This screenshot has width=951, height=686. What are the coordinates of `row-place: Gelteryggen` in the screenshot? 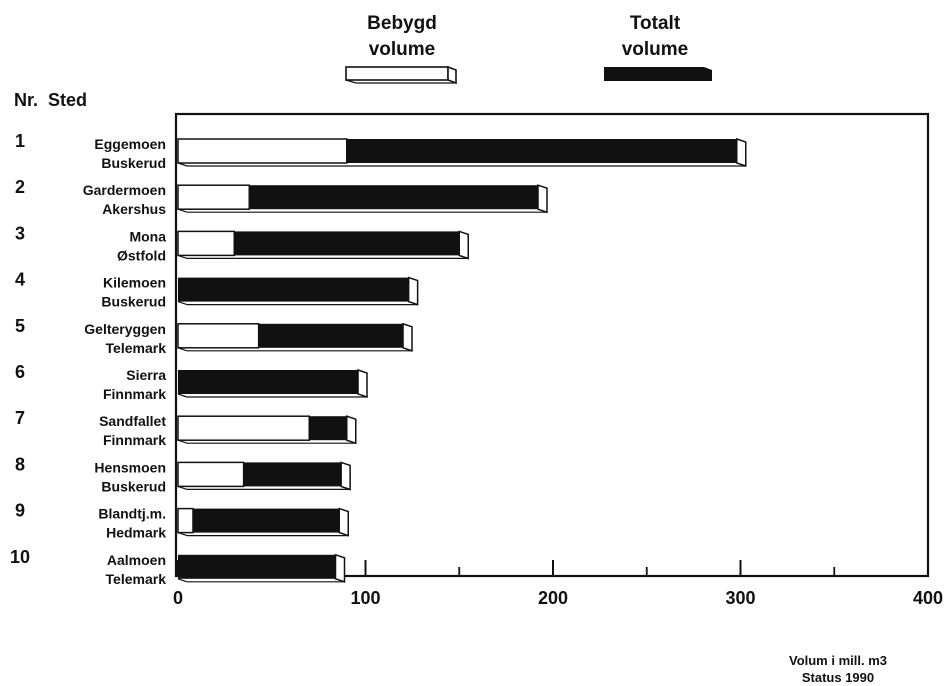 It's located at (125, 329).